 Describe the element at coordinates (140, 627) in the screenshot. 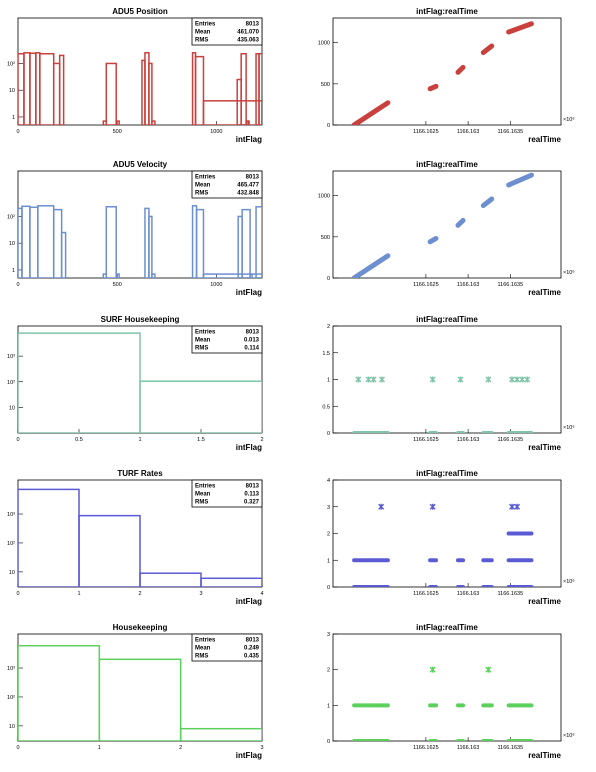

I see `panel-title: Housekeeping` at that location.